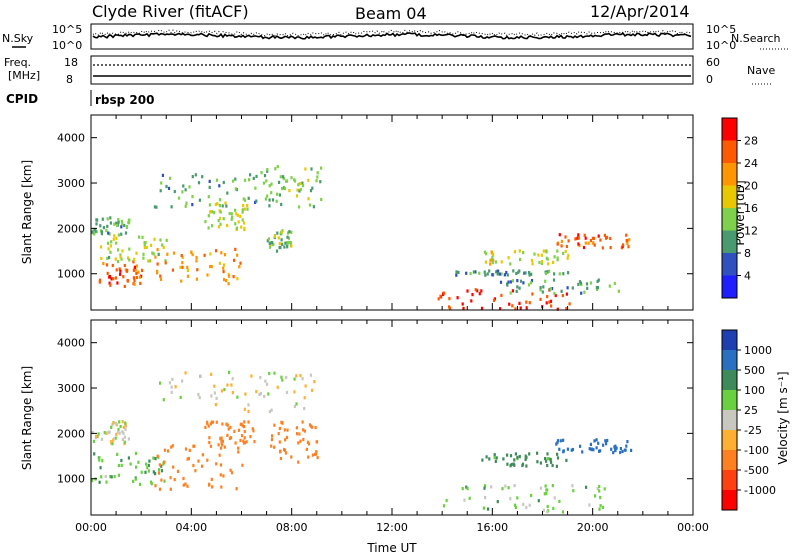 The image size is (800, 554). Describe the element at coordinates (392, 527) in the screenshot. I see `time-tick-label: 12:00` at that location.